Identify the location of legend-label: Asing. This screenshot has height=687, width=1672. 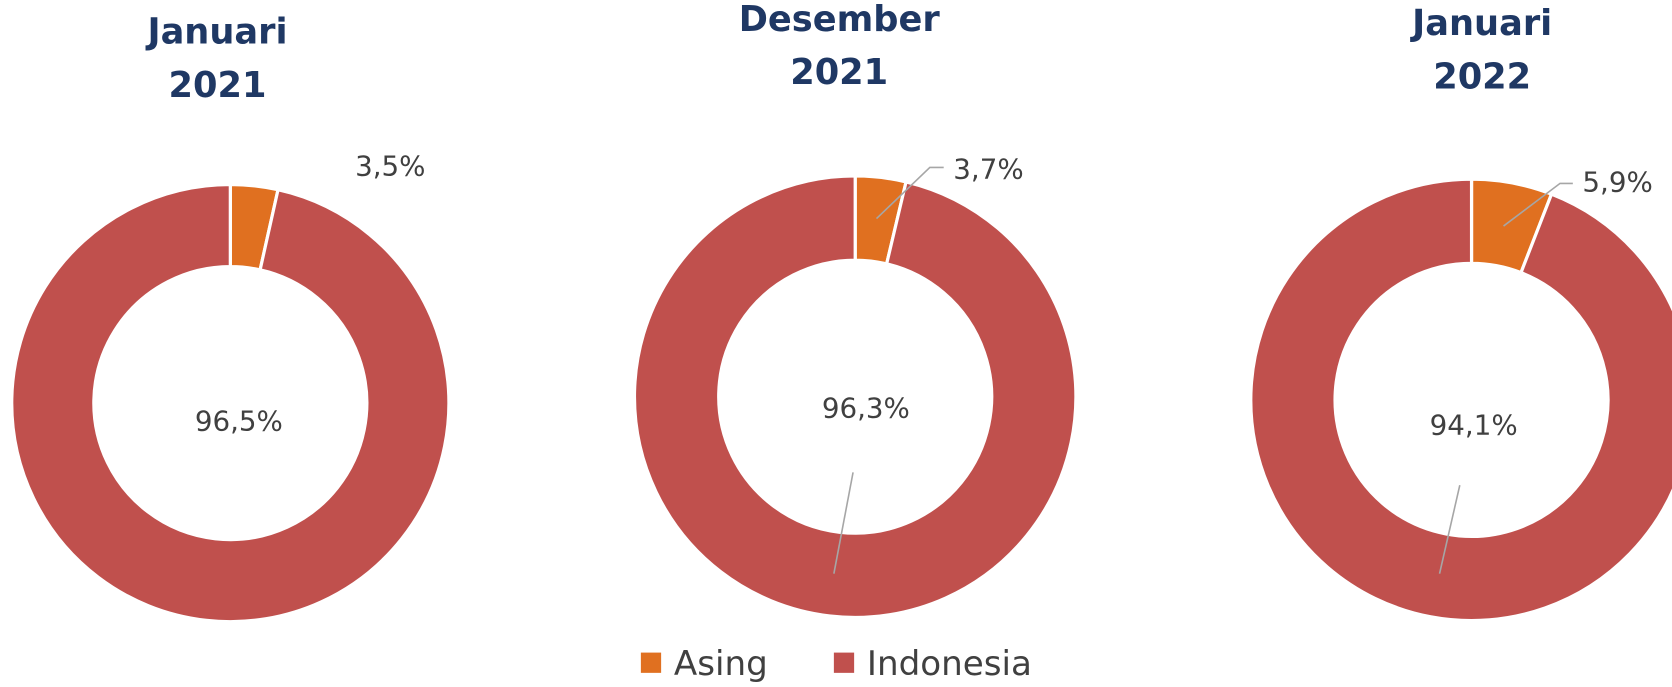
(720, 663).